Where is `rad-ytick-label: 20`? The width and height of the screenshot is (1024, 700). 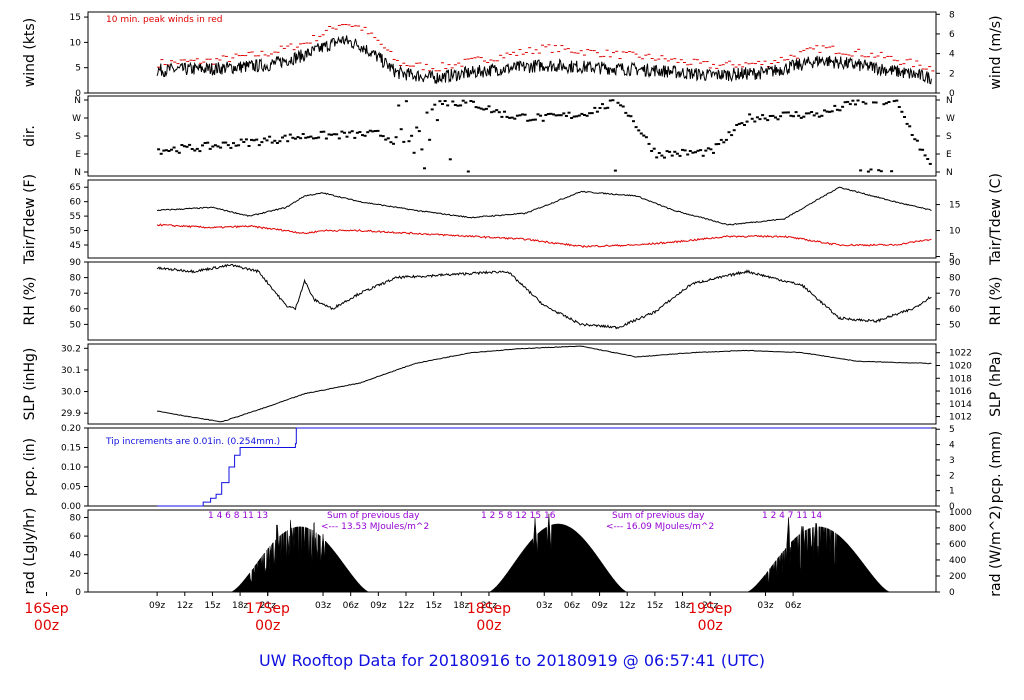 rad-ytick-label: 20 is located at coordinates (76, 574).